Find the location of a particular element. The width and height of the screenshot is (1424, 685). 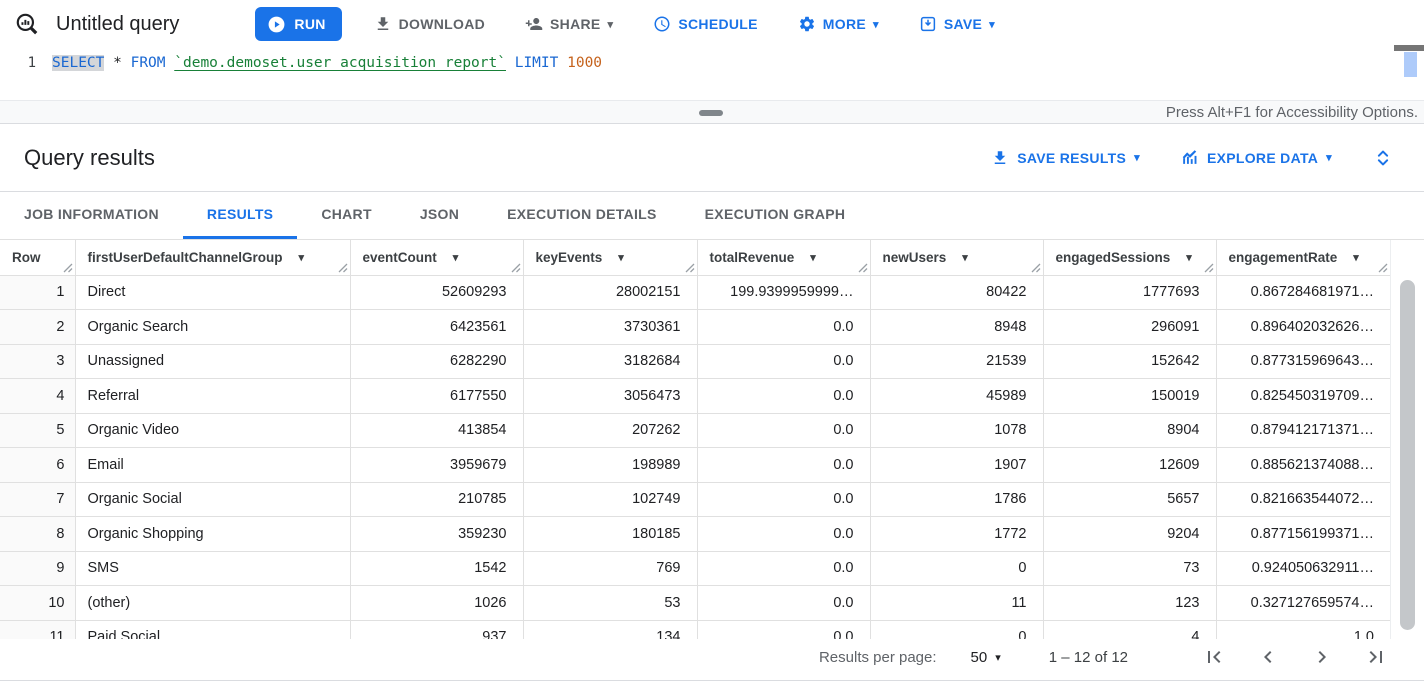

table-scrollbar-thumb is located at coordinates (1407, 455).